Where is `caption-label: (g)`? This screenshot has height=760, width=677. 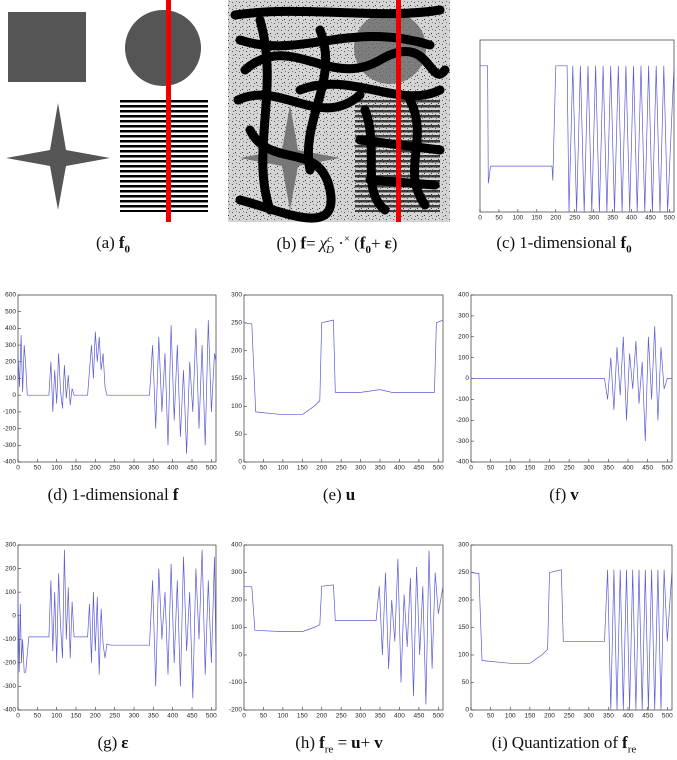 caption-label: (g) is located at coordinates (107, 742).